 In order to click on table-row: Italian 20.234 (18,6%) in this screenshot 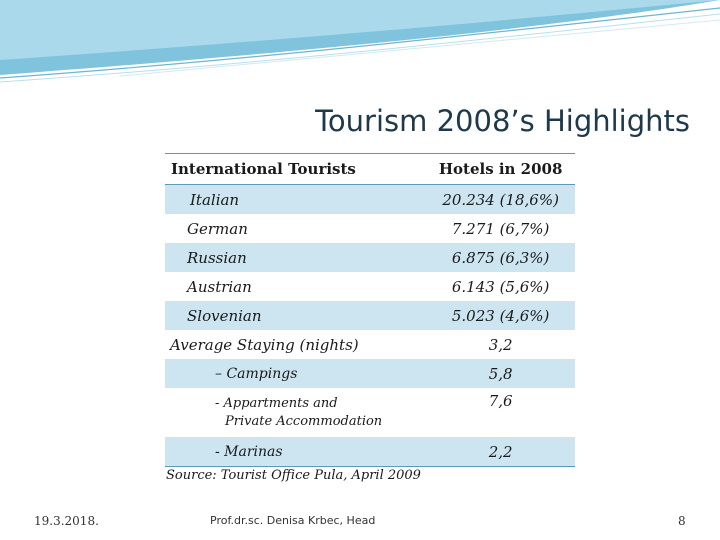, I will do `click(370, 199)`.